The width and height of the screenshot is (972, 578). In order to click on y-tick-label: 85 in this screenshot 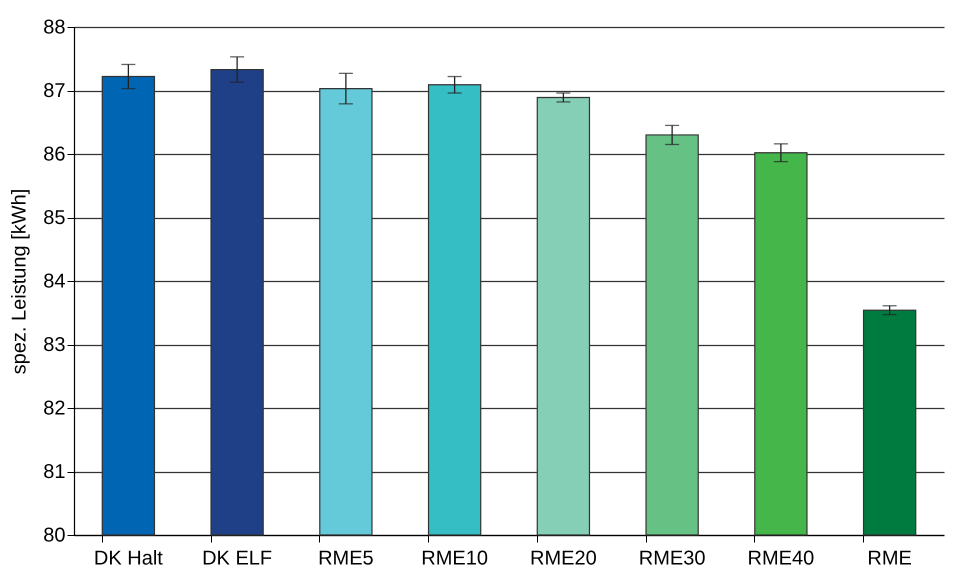, I will do `click(54, 218)`.